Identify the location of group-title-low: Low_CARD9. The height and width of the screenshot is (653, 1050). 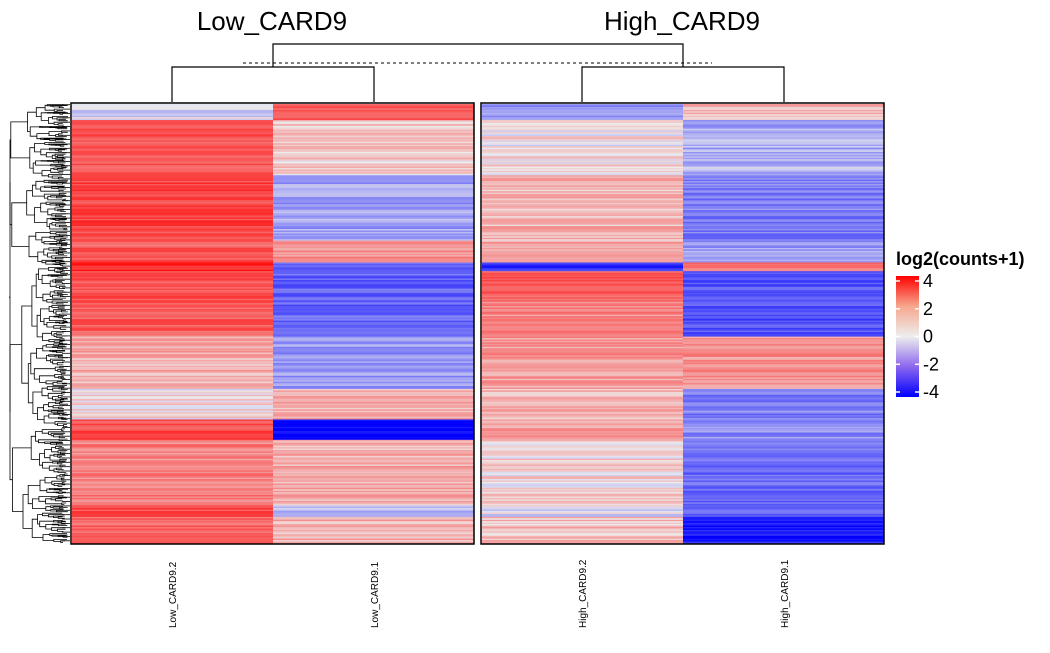
(272, 21).